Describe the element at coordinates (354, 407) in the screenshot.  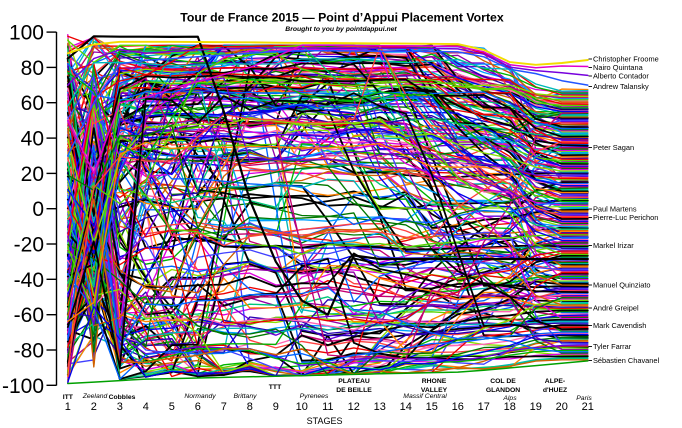
I see `svg-text: 12` at that location.